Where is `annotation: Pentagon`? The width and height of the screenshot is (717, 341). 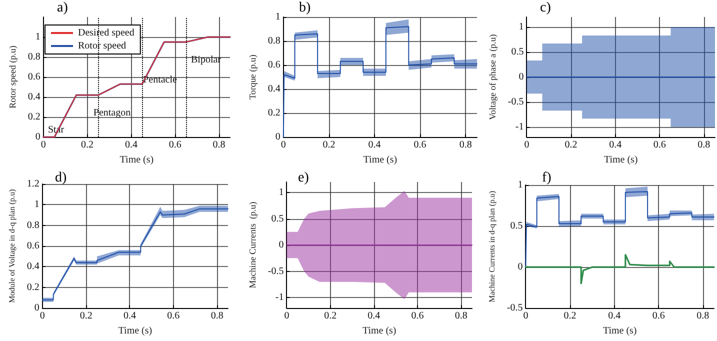 annotation: Pentagon is located at coordinates (112, 113).